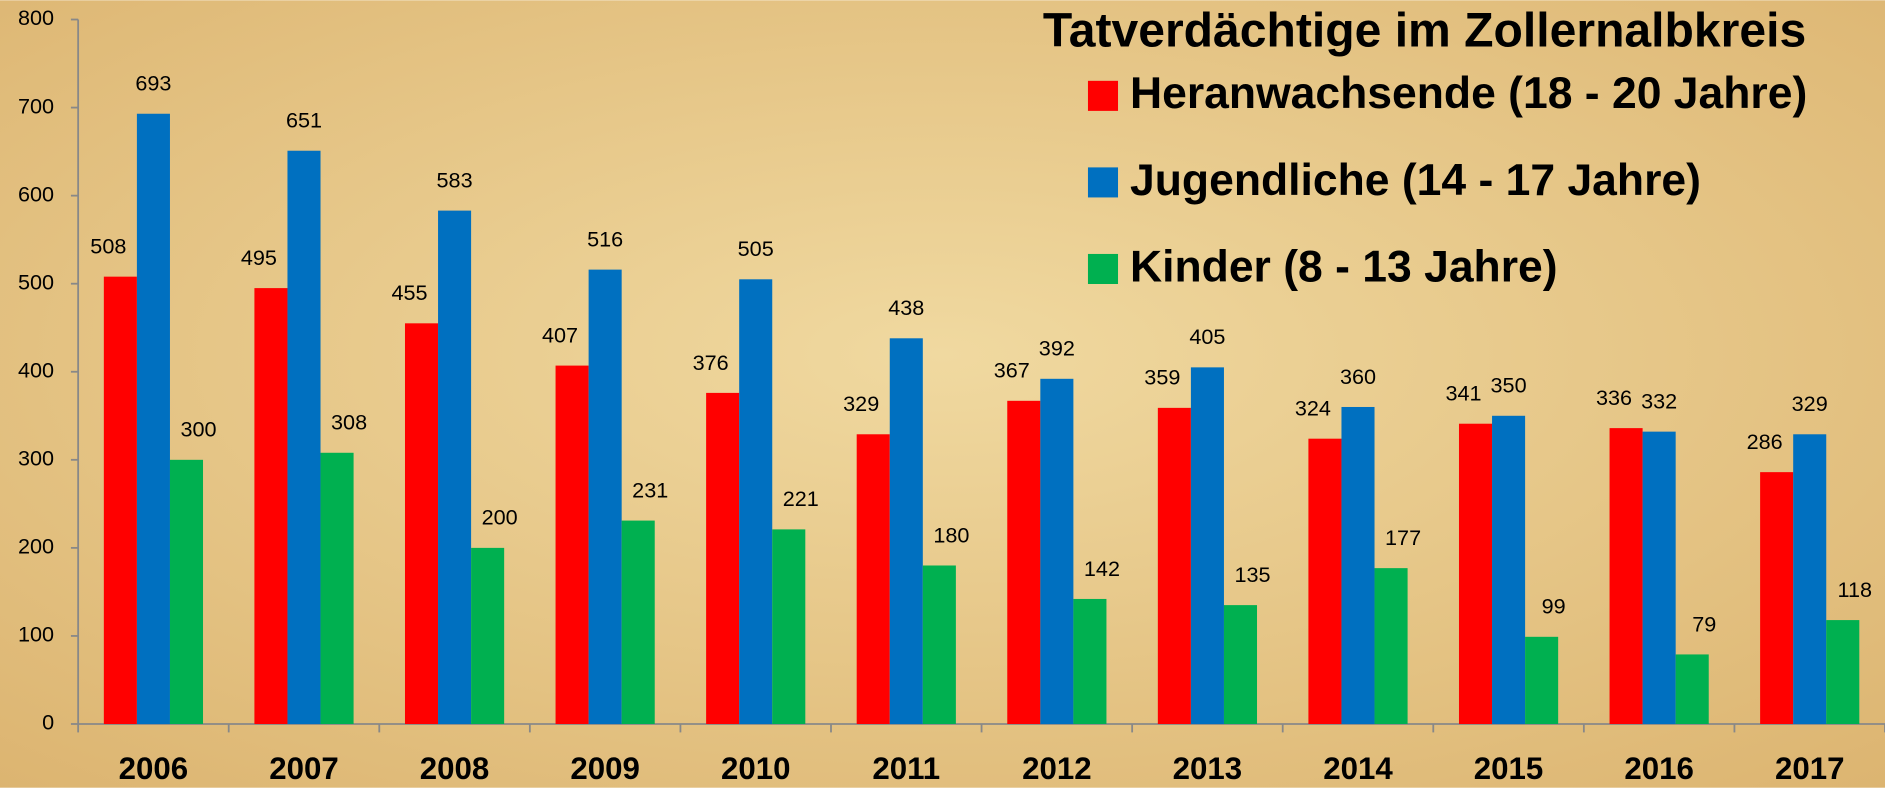  What do you see at coordinates (1468, 93) in the screenshot?
I see `legend-label: Heranwachsende (18 - 20 Jahre)` at bounding box center [1468, 93].